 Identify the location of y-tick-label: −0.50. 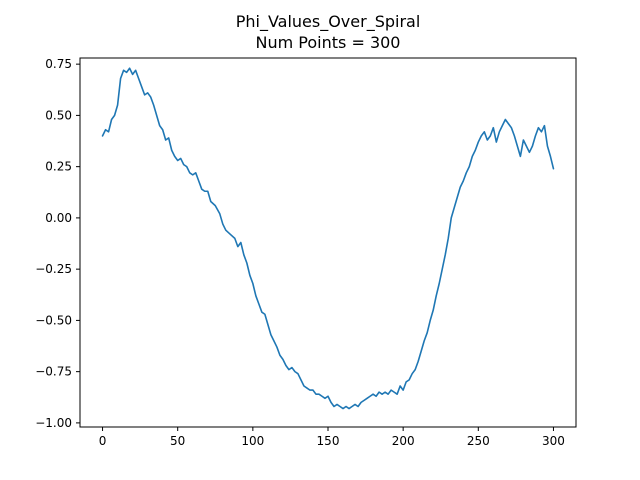
(53, 320).